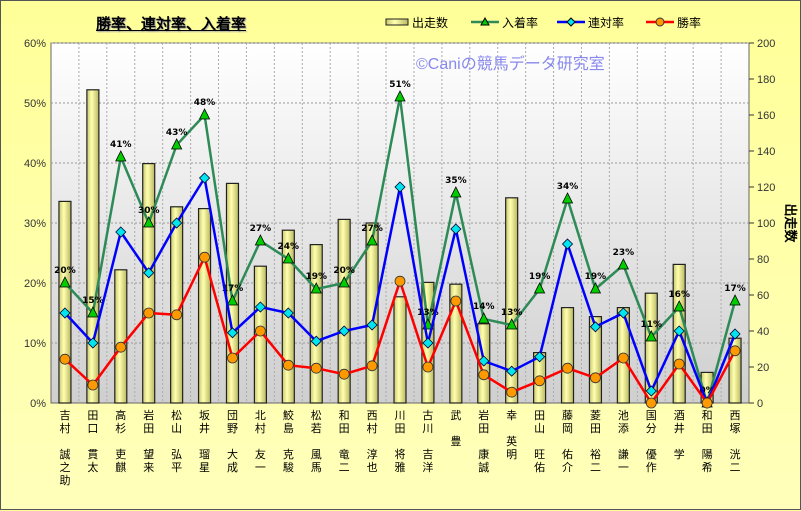  Describe the element at coordinates (651, 415) in the screenshot. I see `category-char: 国` at that location.